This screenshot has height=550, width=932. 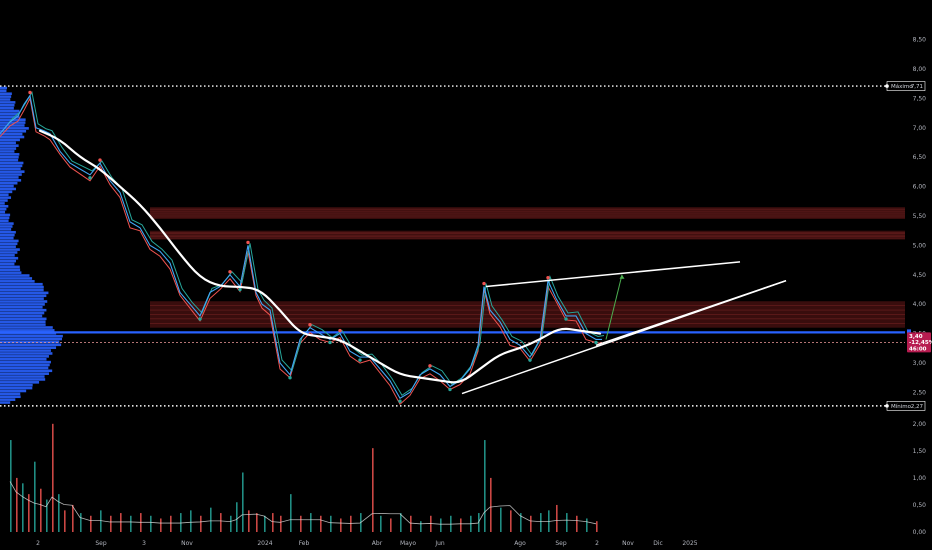 What do you see at coordinates (303, 477) in the screenshot?
I see `volume-bars` at bounding box center [303, 477].